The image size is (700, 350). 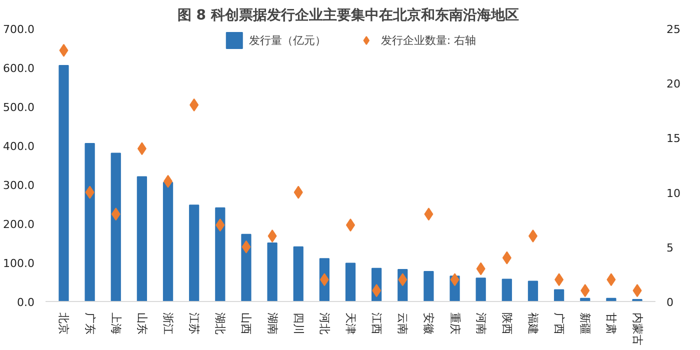 I want to click on x-tick-label: 云南, so click(x=403, y=323).